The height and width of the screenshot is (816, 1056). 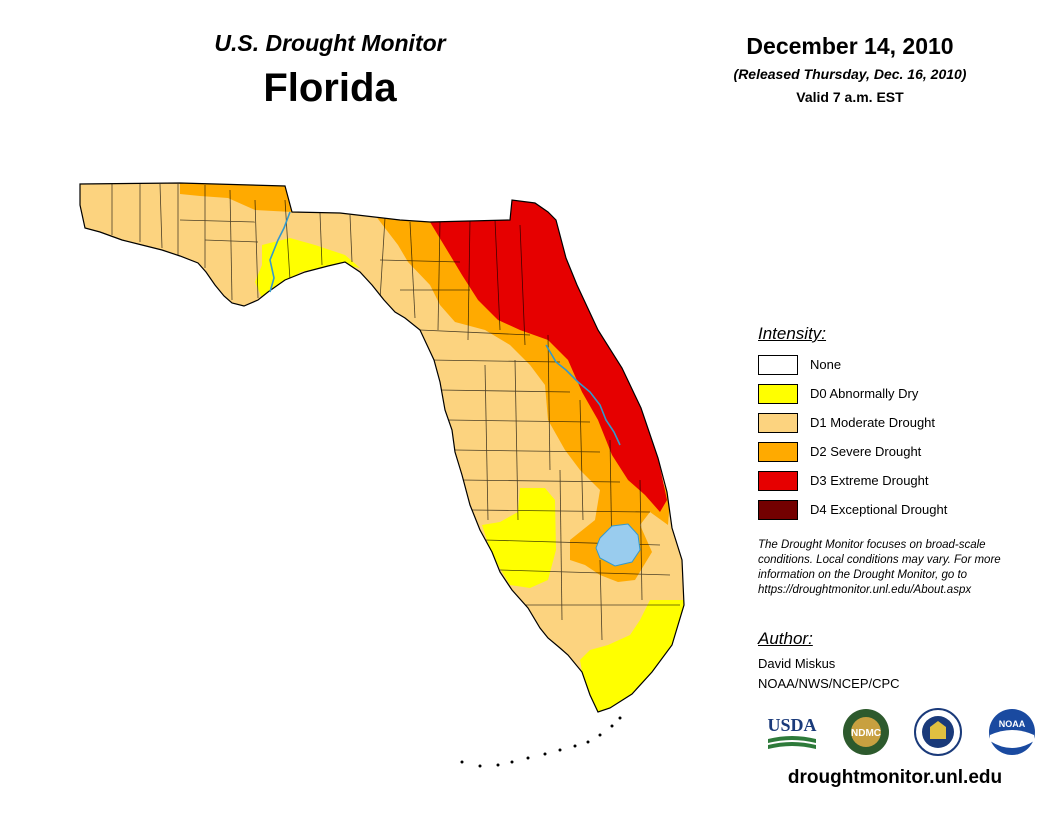 What do you see at coordinates (778, 365) in the screenshot?
I see `legend-swatch-none` at bounding box center [778, 365].